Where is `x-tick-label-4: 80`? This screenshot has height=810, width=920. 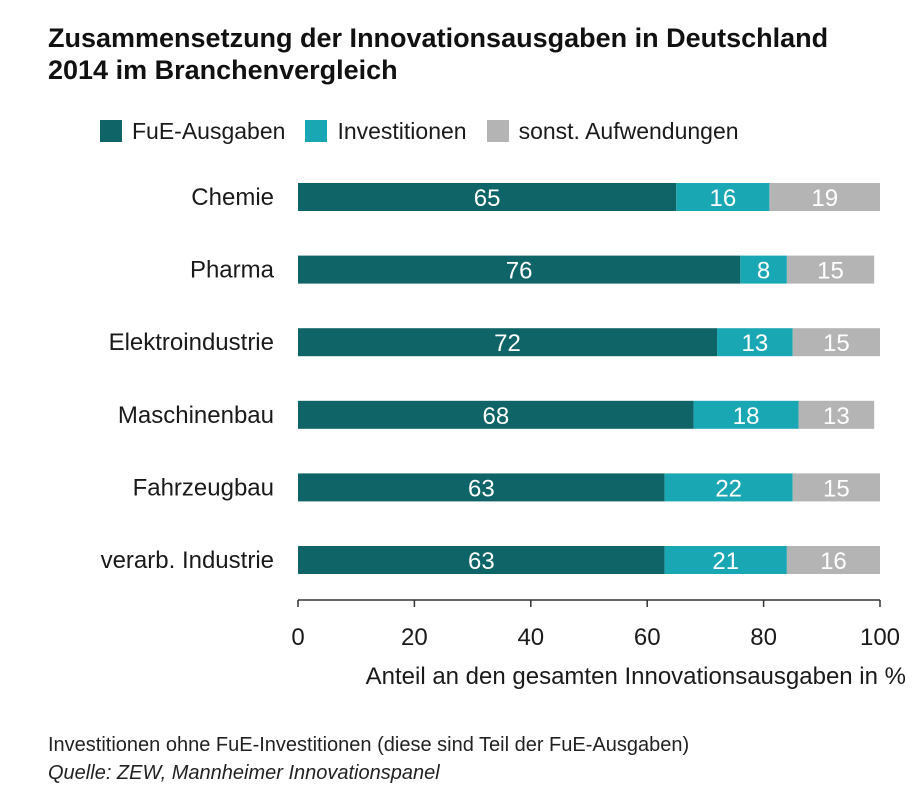
x-tick-label-4: 80 is located at coordinates (763, 637).